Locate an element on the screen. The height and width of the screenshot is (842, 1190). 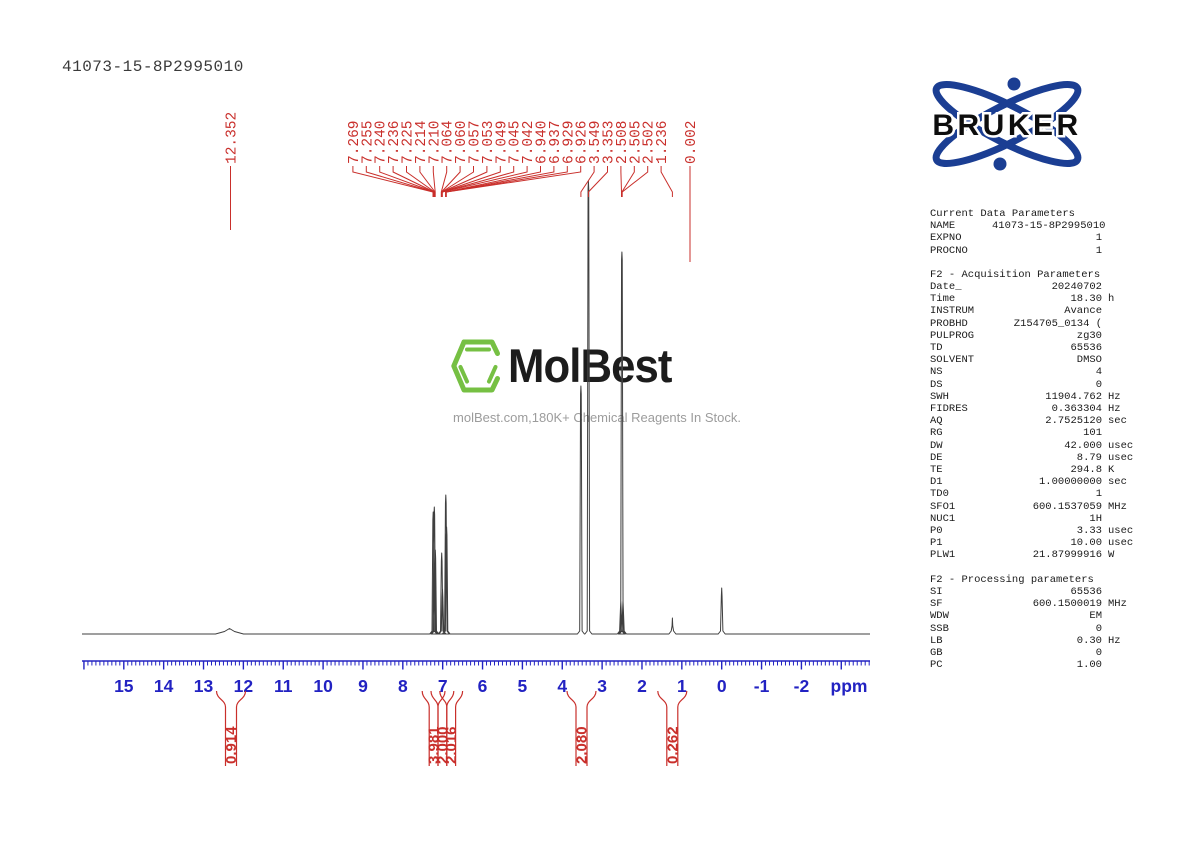
sample-title: 41073-15-8P2995010 is located at coordinates (153, 67).